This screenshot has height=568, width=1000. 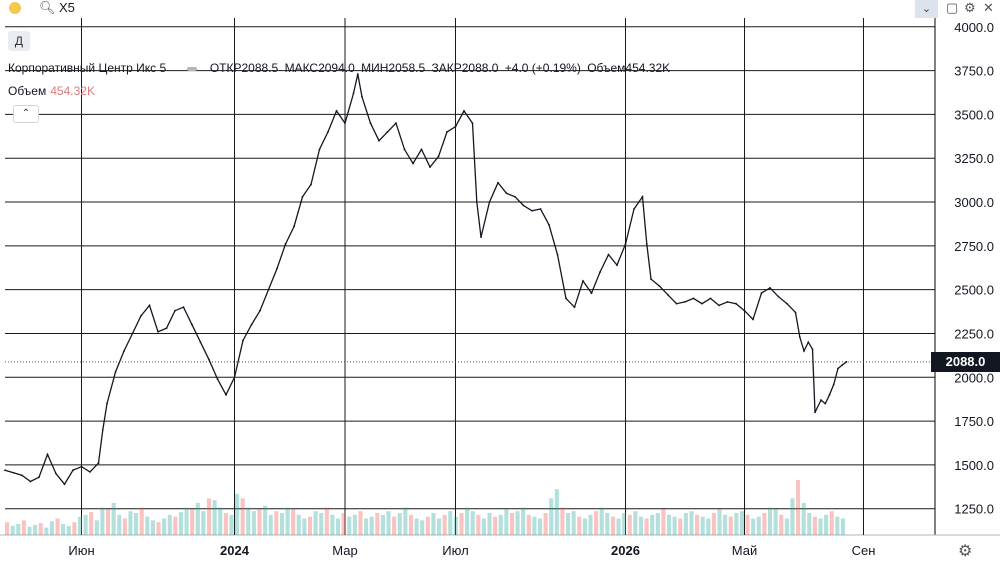 What do you see at coordinates (67, 7) in the screenshot?
I see `symbol-input: X5` at bounding box center [67, 7].